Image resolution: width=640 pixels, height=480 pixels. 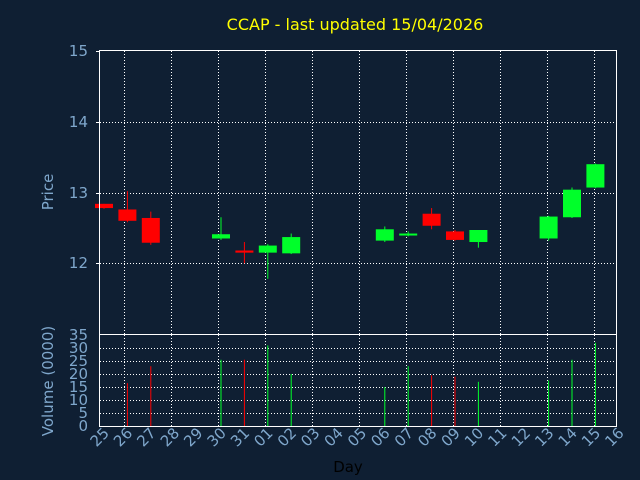 What do you see at coordinates (78, 387) in the screenshot?
I see `volume-y-tick-label: 15` at bounding box center [78, 387].